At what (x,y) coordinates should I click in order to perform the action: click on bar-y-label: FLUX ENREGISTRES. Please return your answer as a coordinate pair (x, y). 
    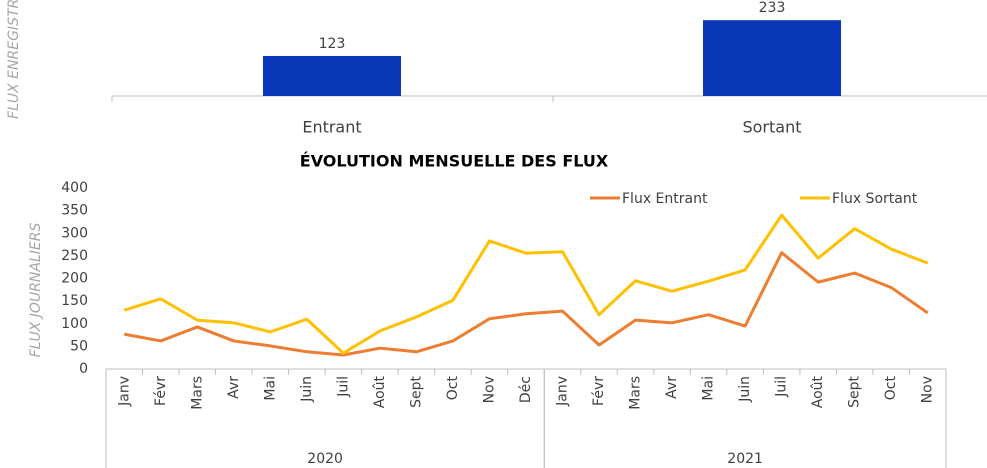
    Looking at the image, I should click on (14, 59).